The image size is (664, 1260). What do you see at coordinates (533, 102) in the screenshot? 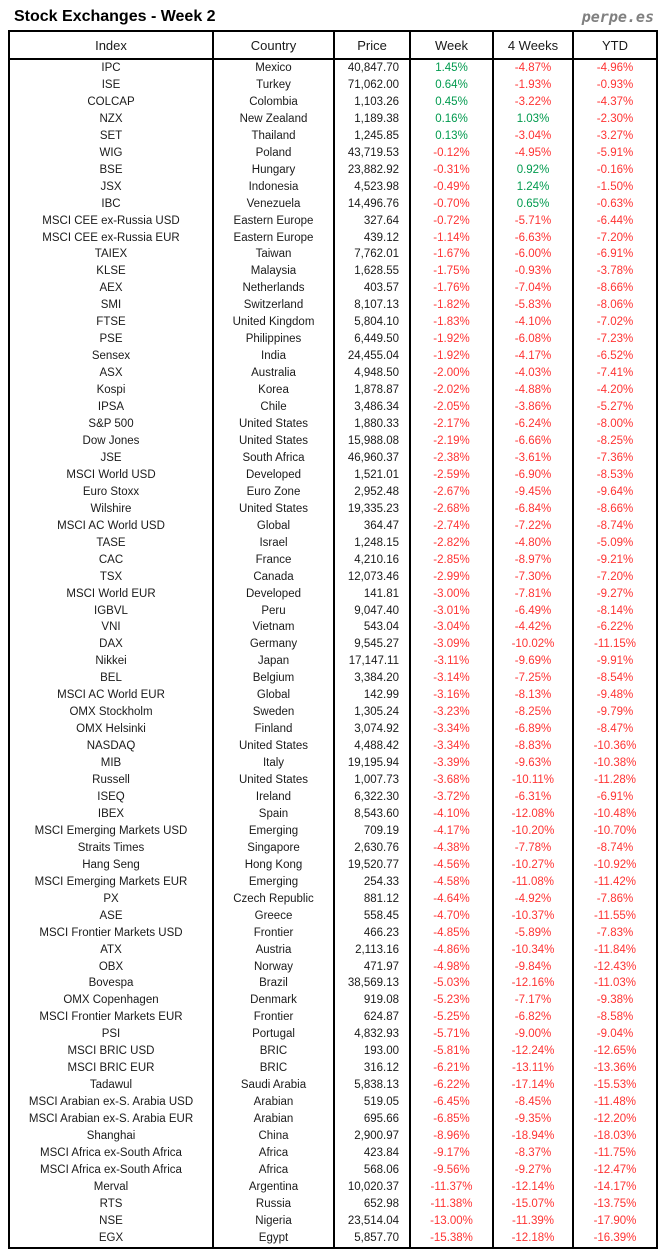
I see `4weeks-cell: -3.22%` at bounding box center [533, 102].